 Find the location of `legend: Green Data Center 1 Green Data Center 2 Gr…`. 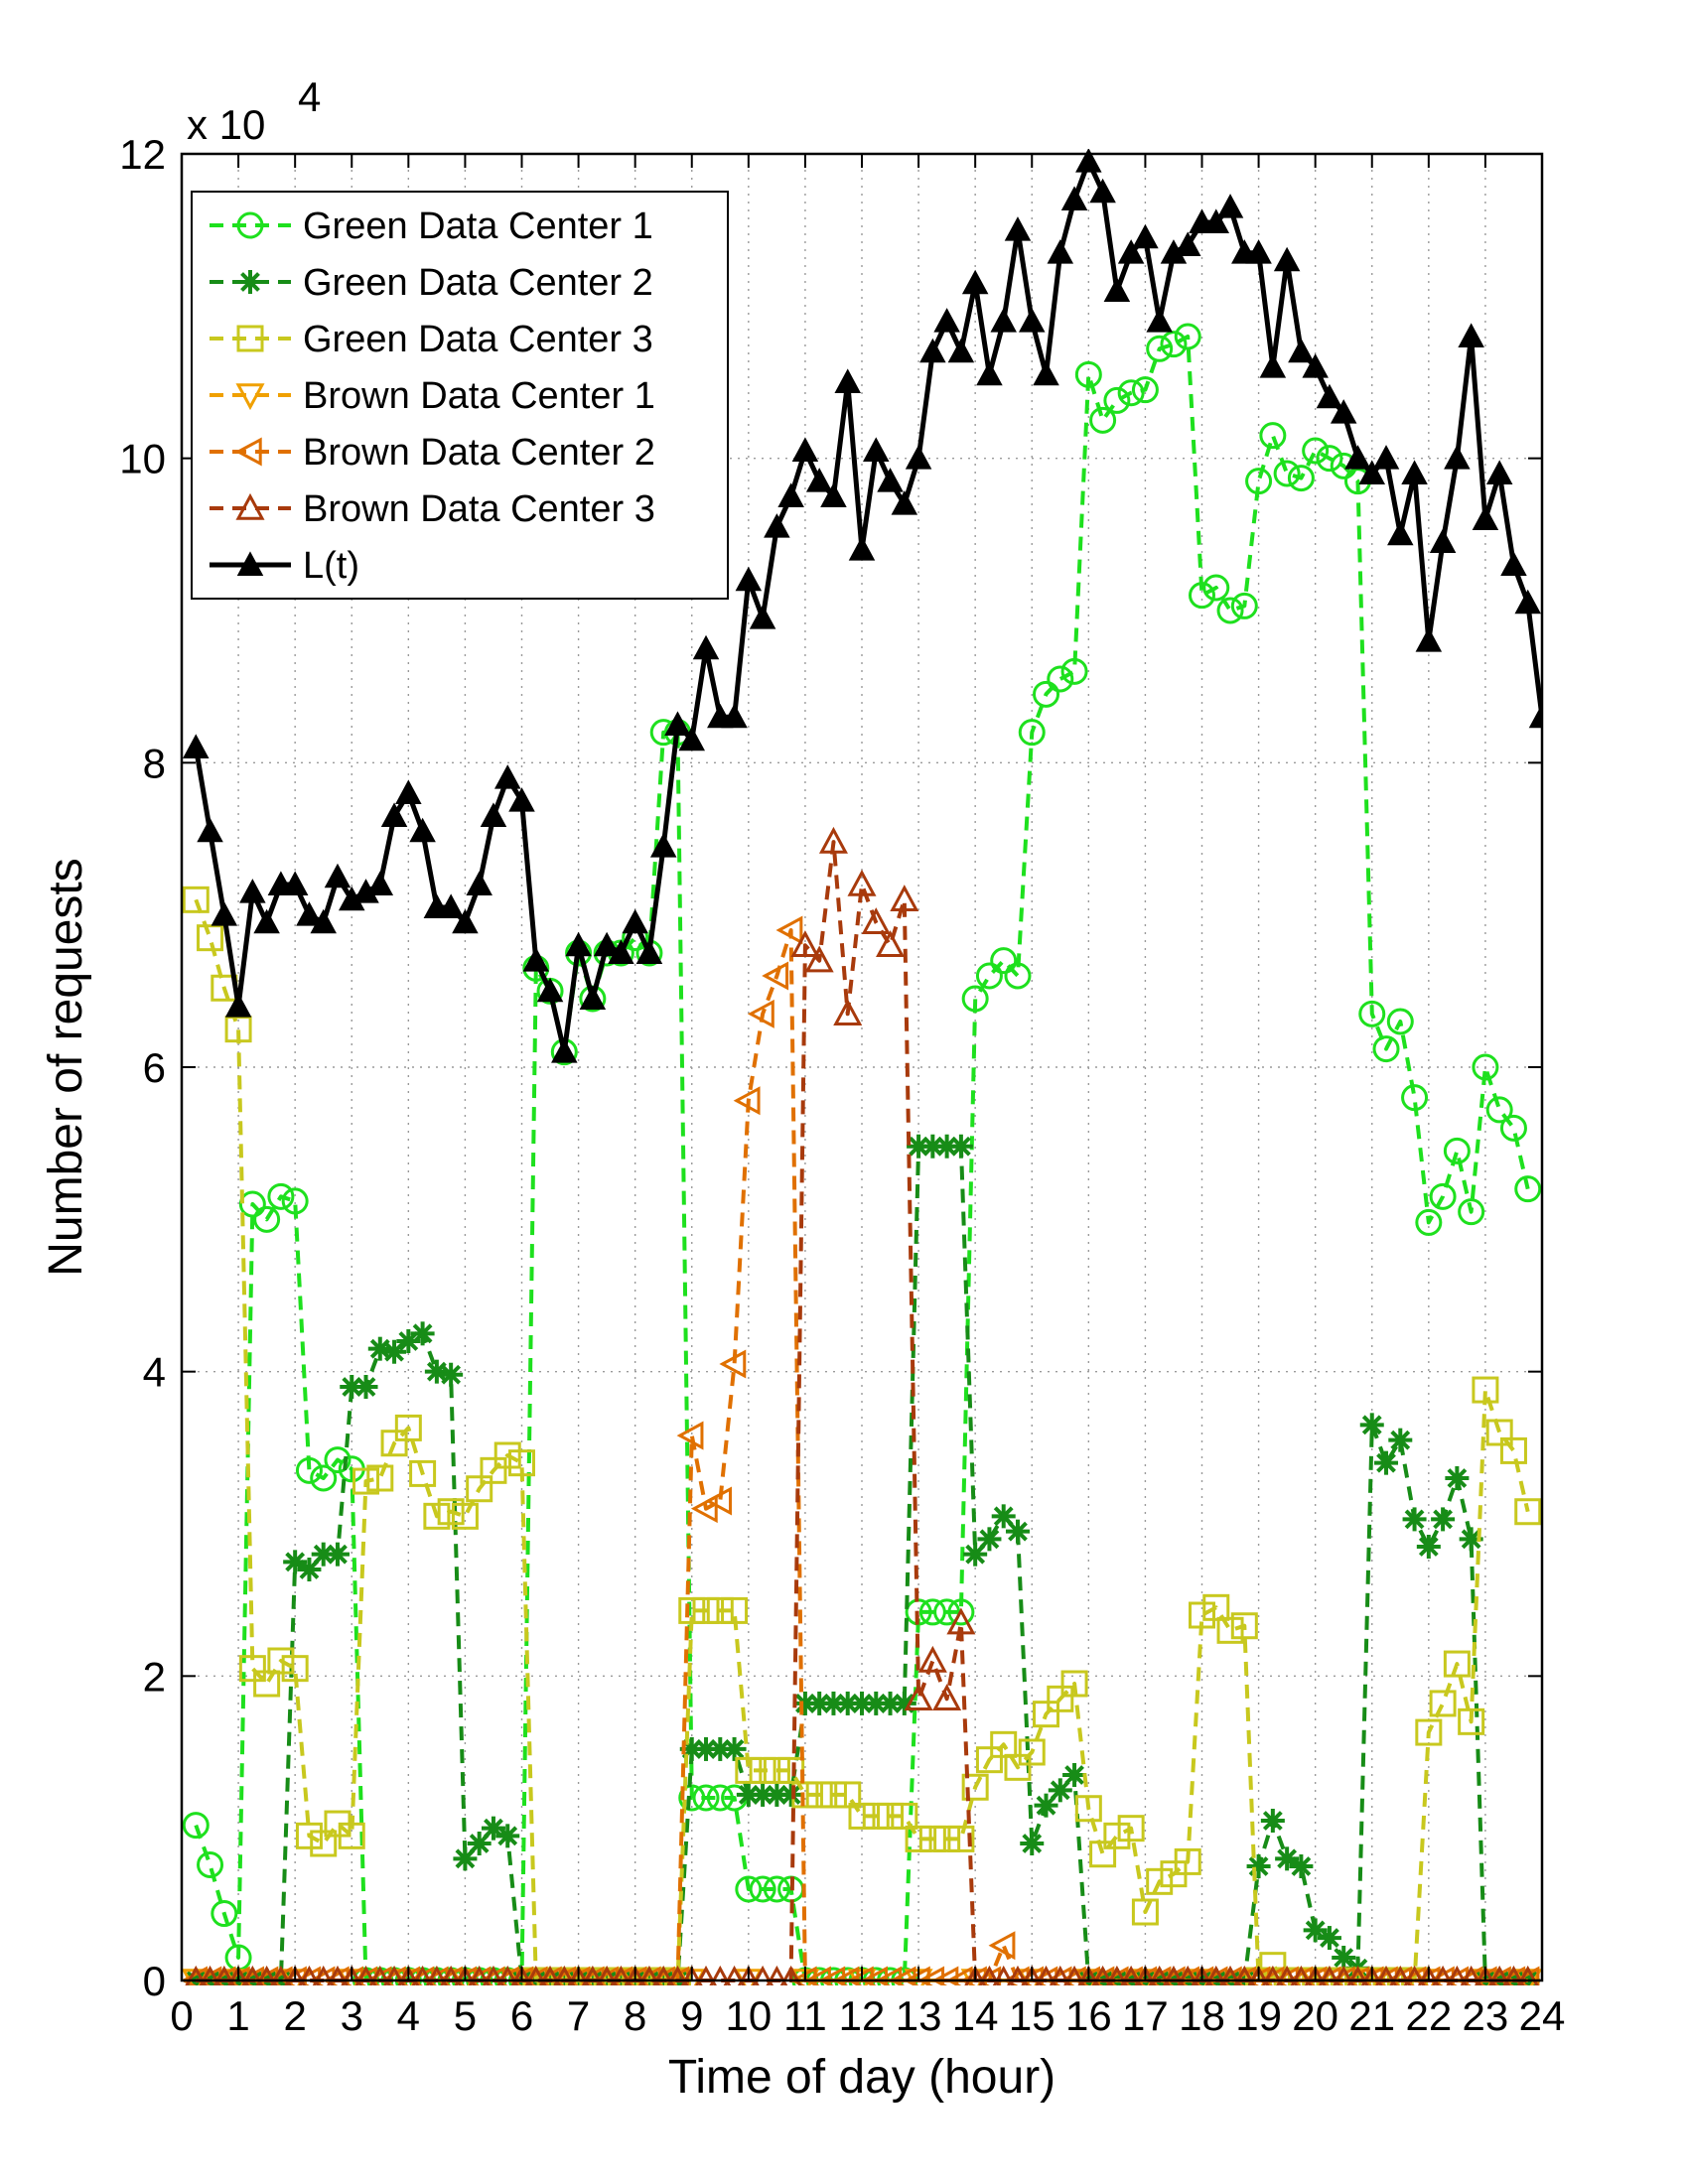

legend: Green Data Center 1 Green Data Center 2 Gr… is located at coordinates (460, 395).